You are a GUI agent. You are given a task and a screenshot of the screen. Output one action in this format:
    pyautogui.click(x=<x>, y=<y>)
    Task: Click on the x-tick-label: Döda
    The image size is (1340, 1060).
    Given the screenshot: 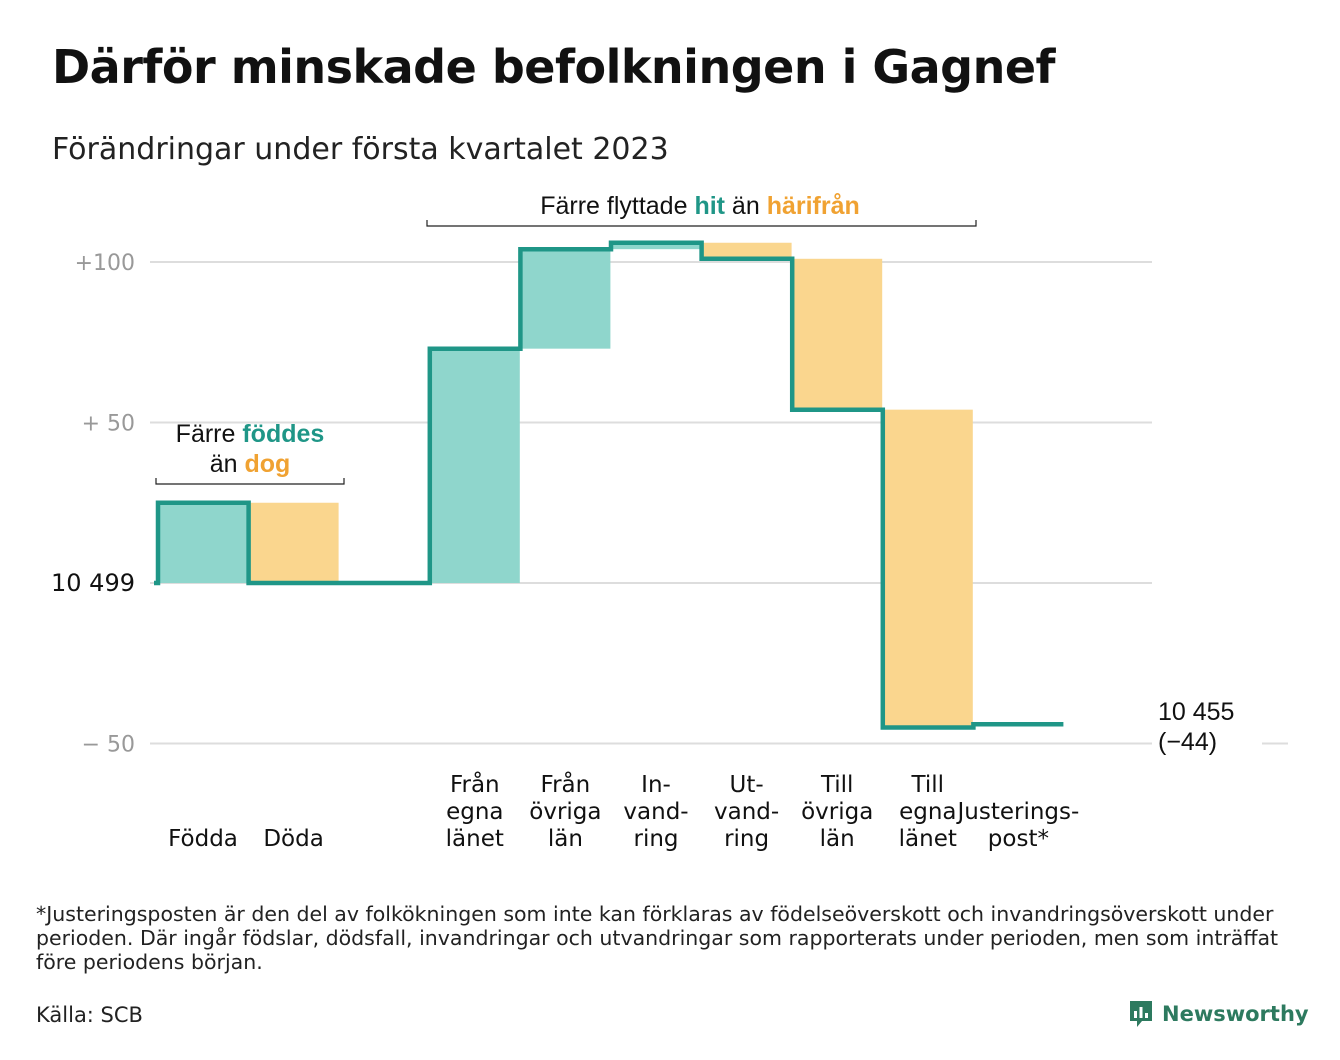 What is the action you would take?
    pyautogui.click(x=293, y=839)
    